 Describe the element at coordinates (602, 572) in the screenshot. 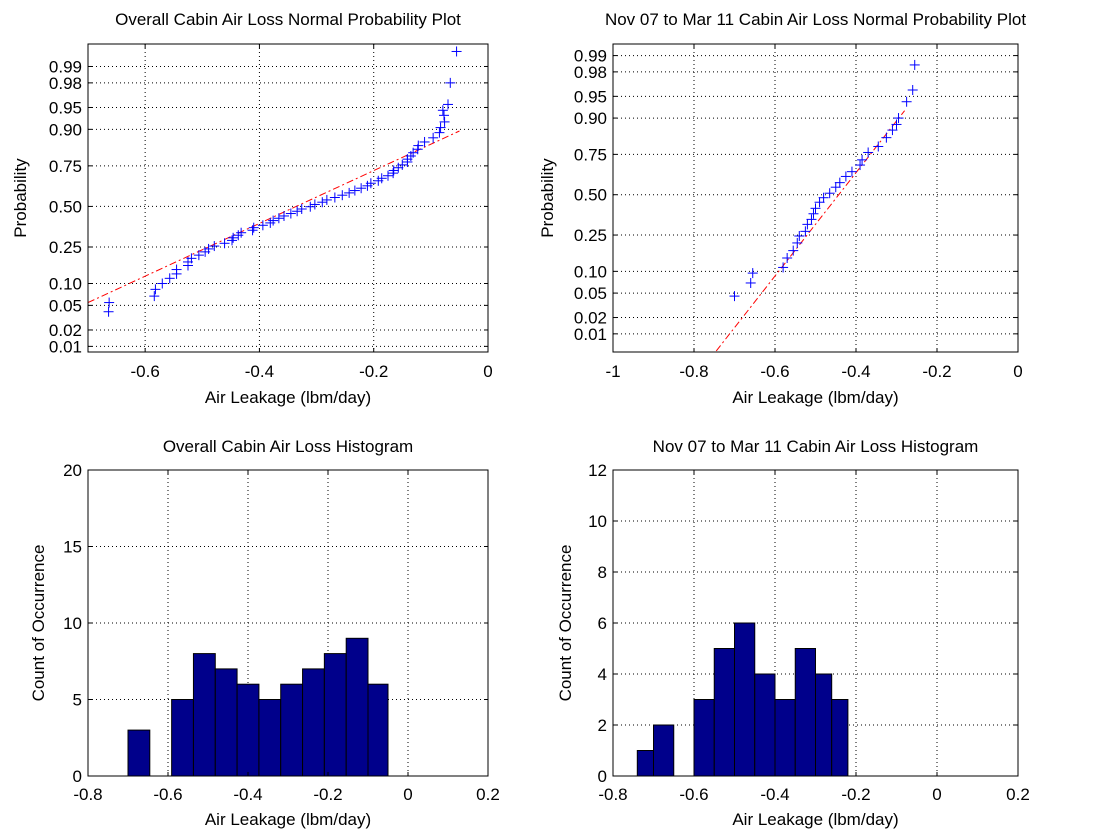

I see `y-tick-label: 8` at that location.